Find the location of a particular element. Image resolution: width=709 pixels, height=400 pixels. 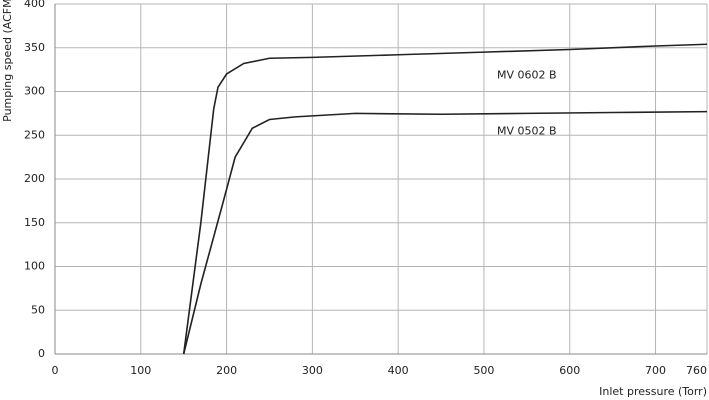

y-tick-label: 150 is located at coordinates (34, 222).